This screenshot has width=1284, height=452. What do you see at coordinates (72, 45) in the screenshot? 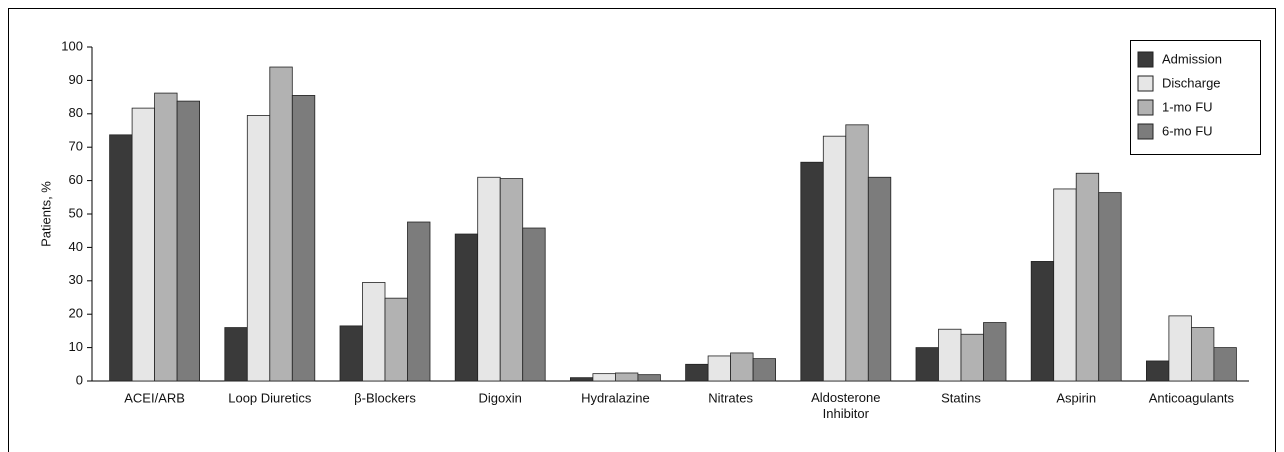
I see `y-tick-label: 100` at bounding box center [72, 45].